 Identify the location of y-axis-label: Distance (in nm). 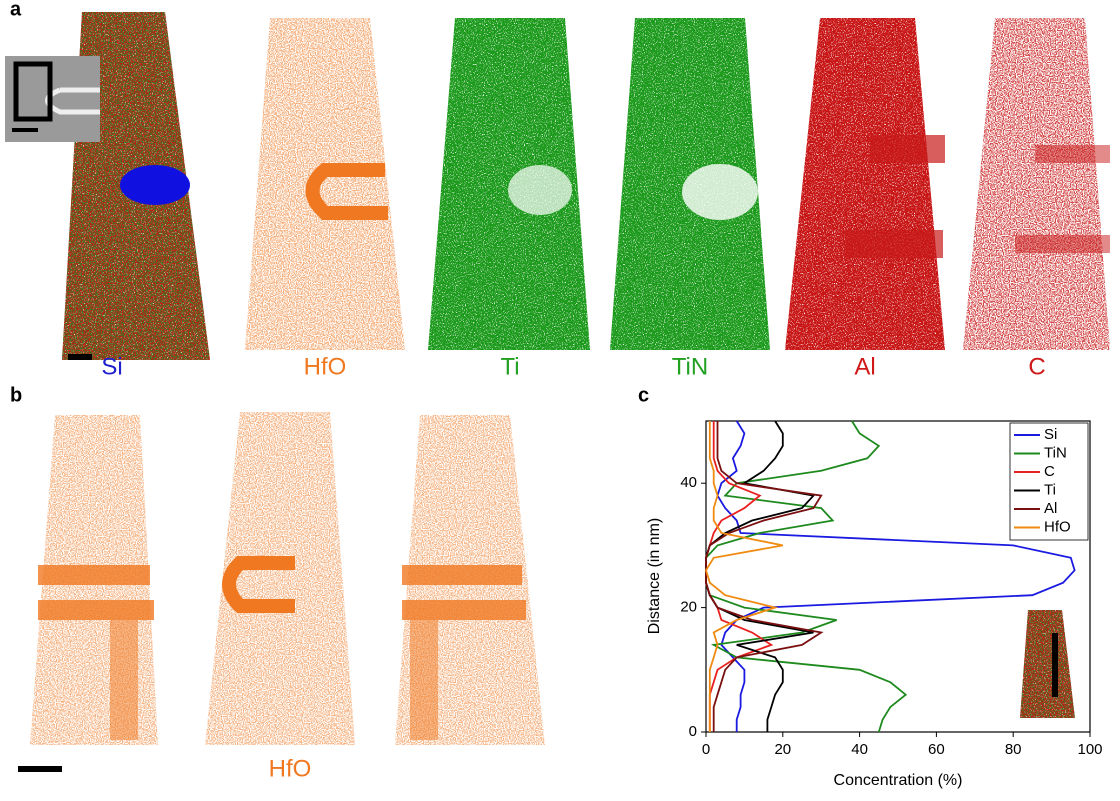
(654, 576).